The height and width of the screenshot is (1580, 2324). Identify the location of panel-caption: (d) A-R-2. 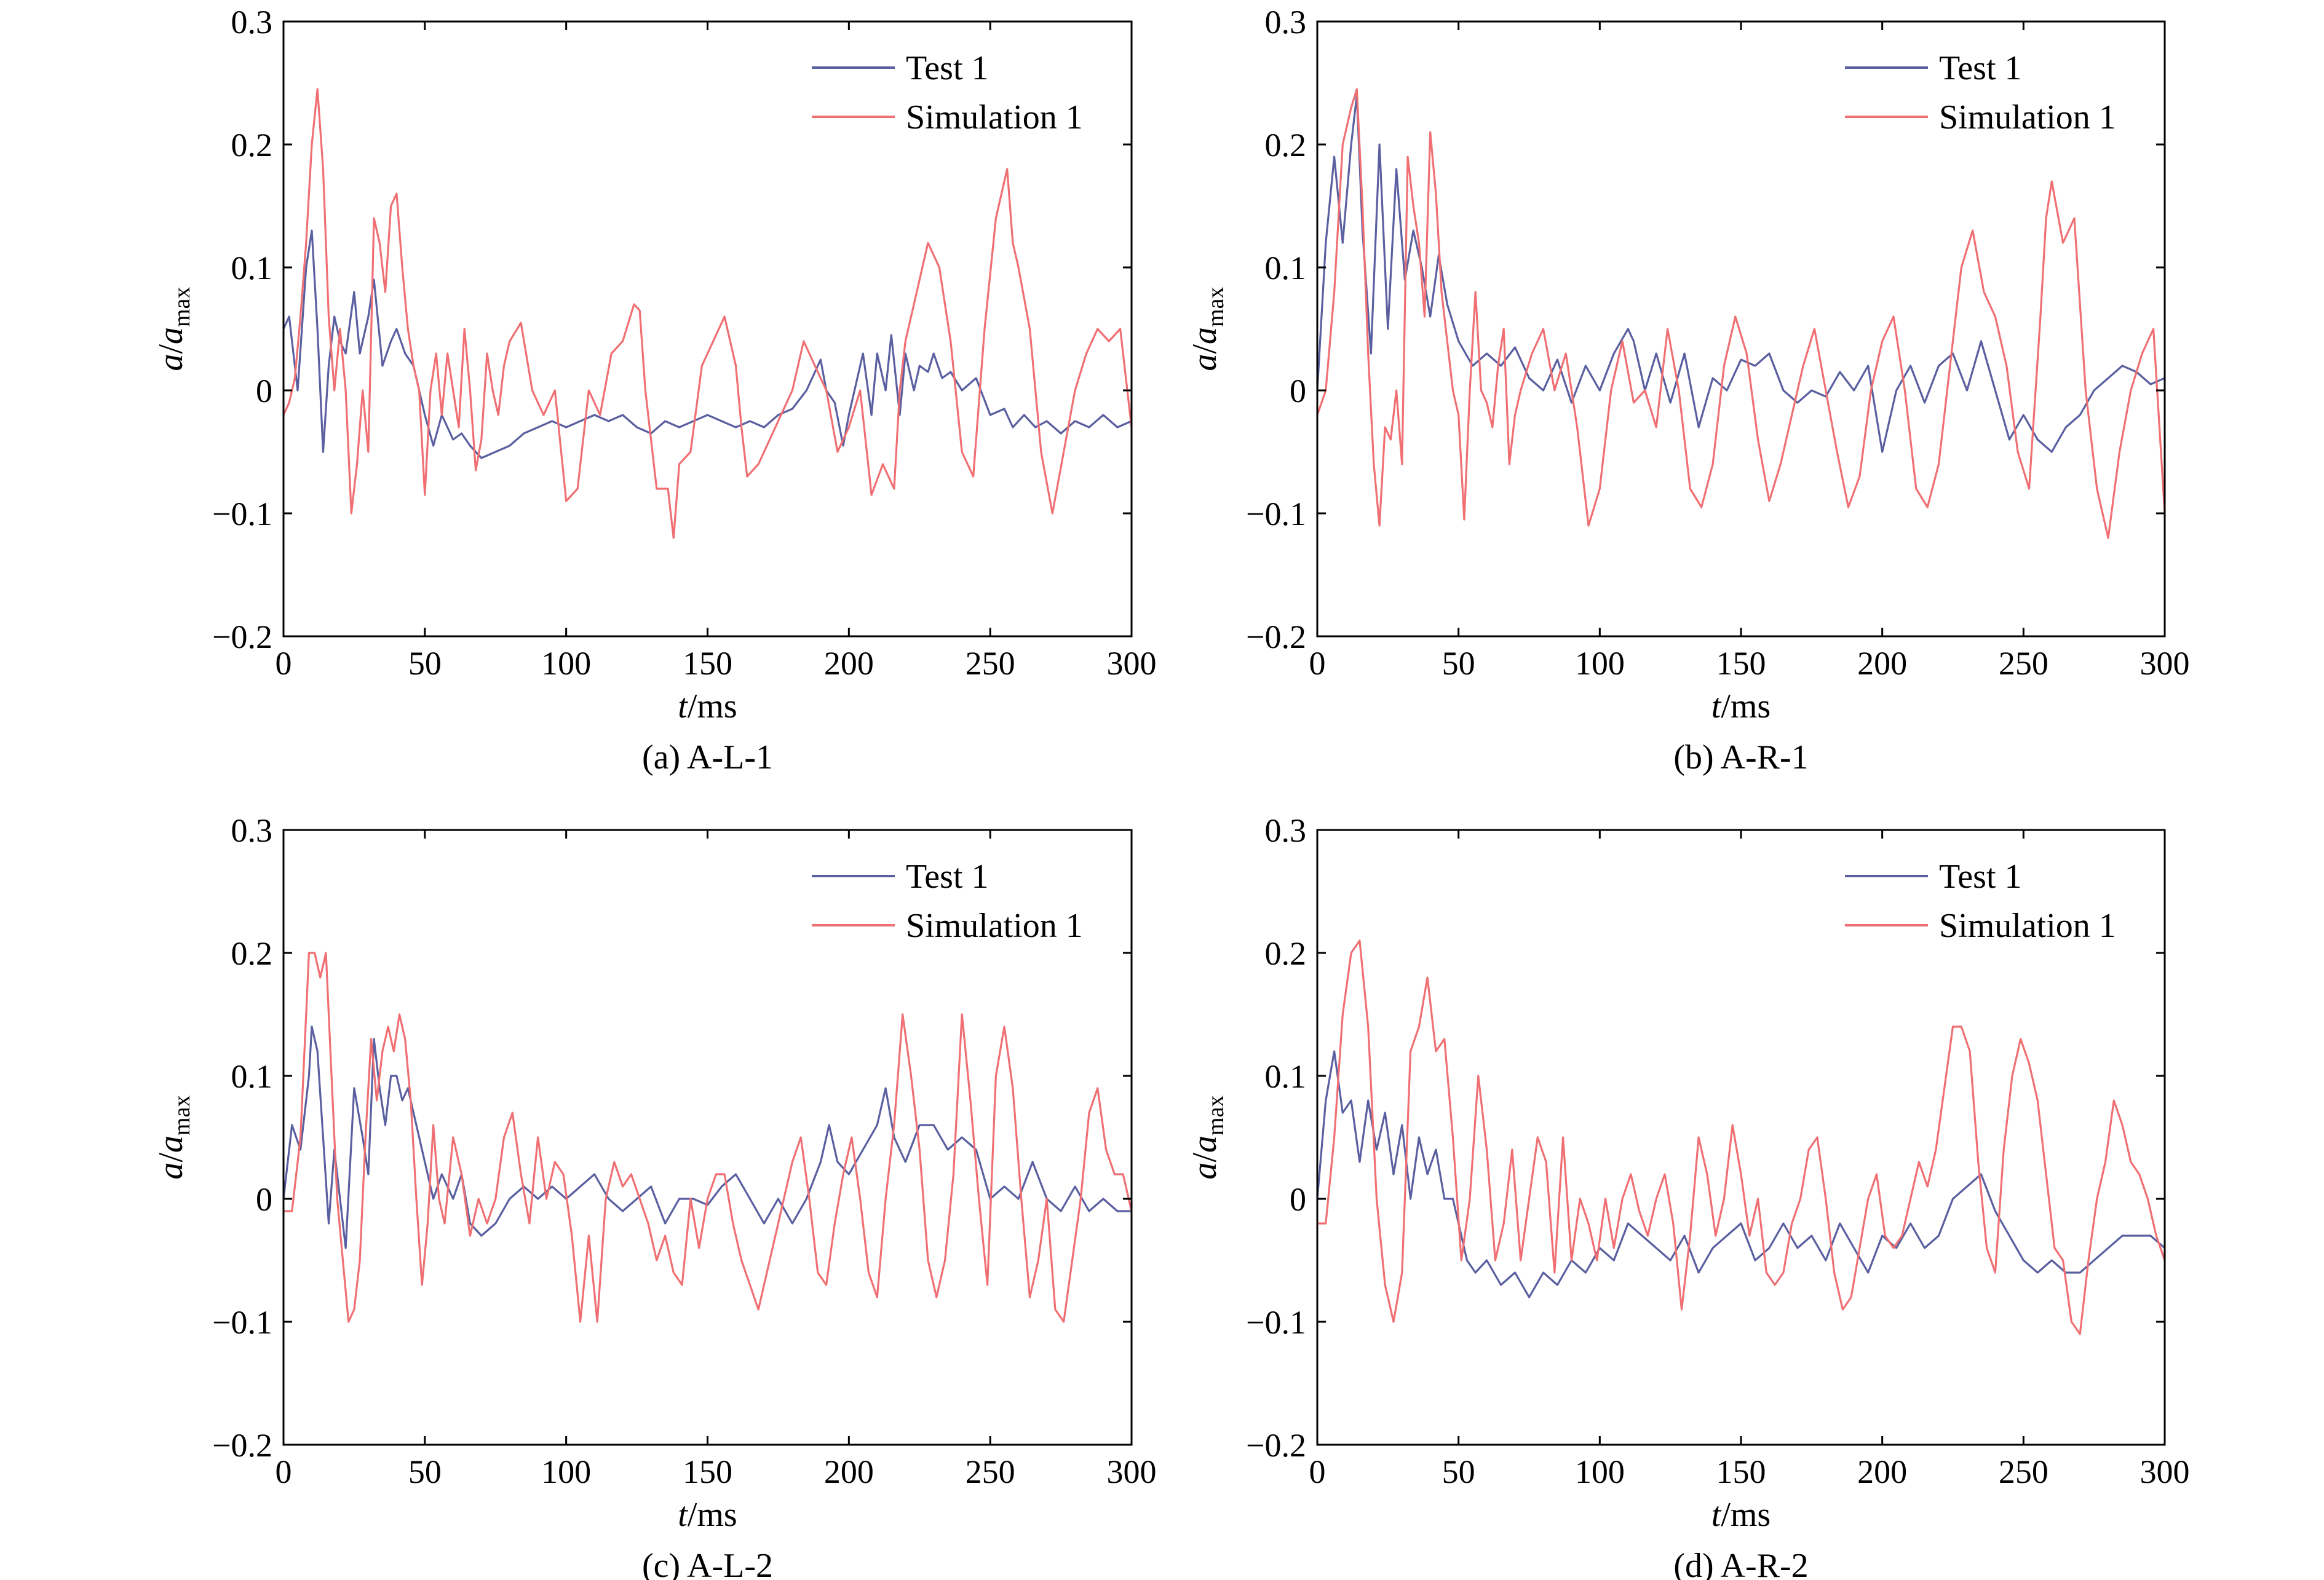
(1741, 1564).